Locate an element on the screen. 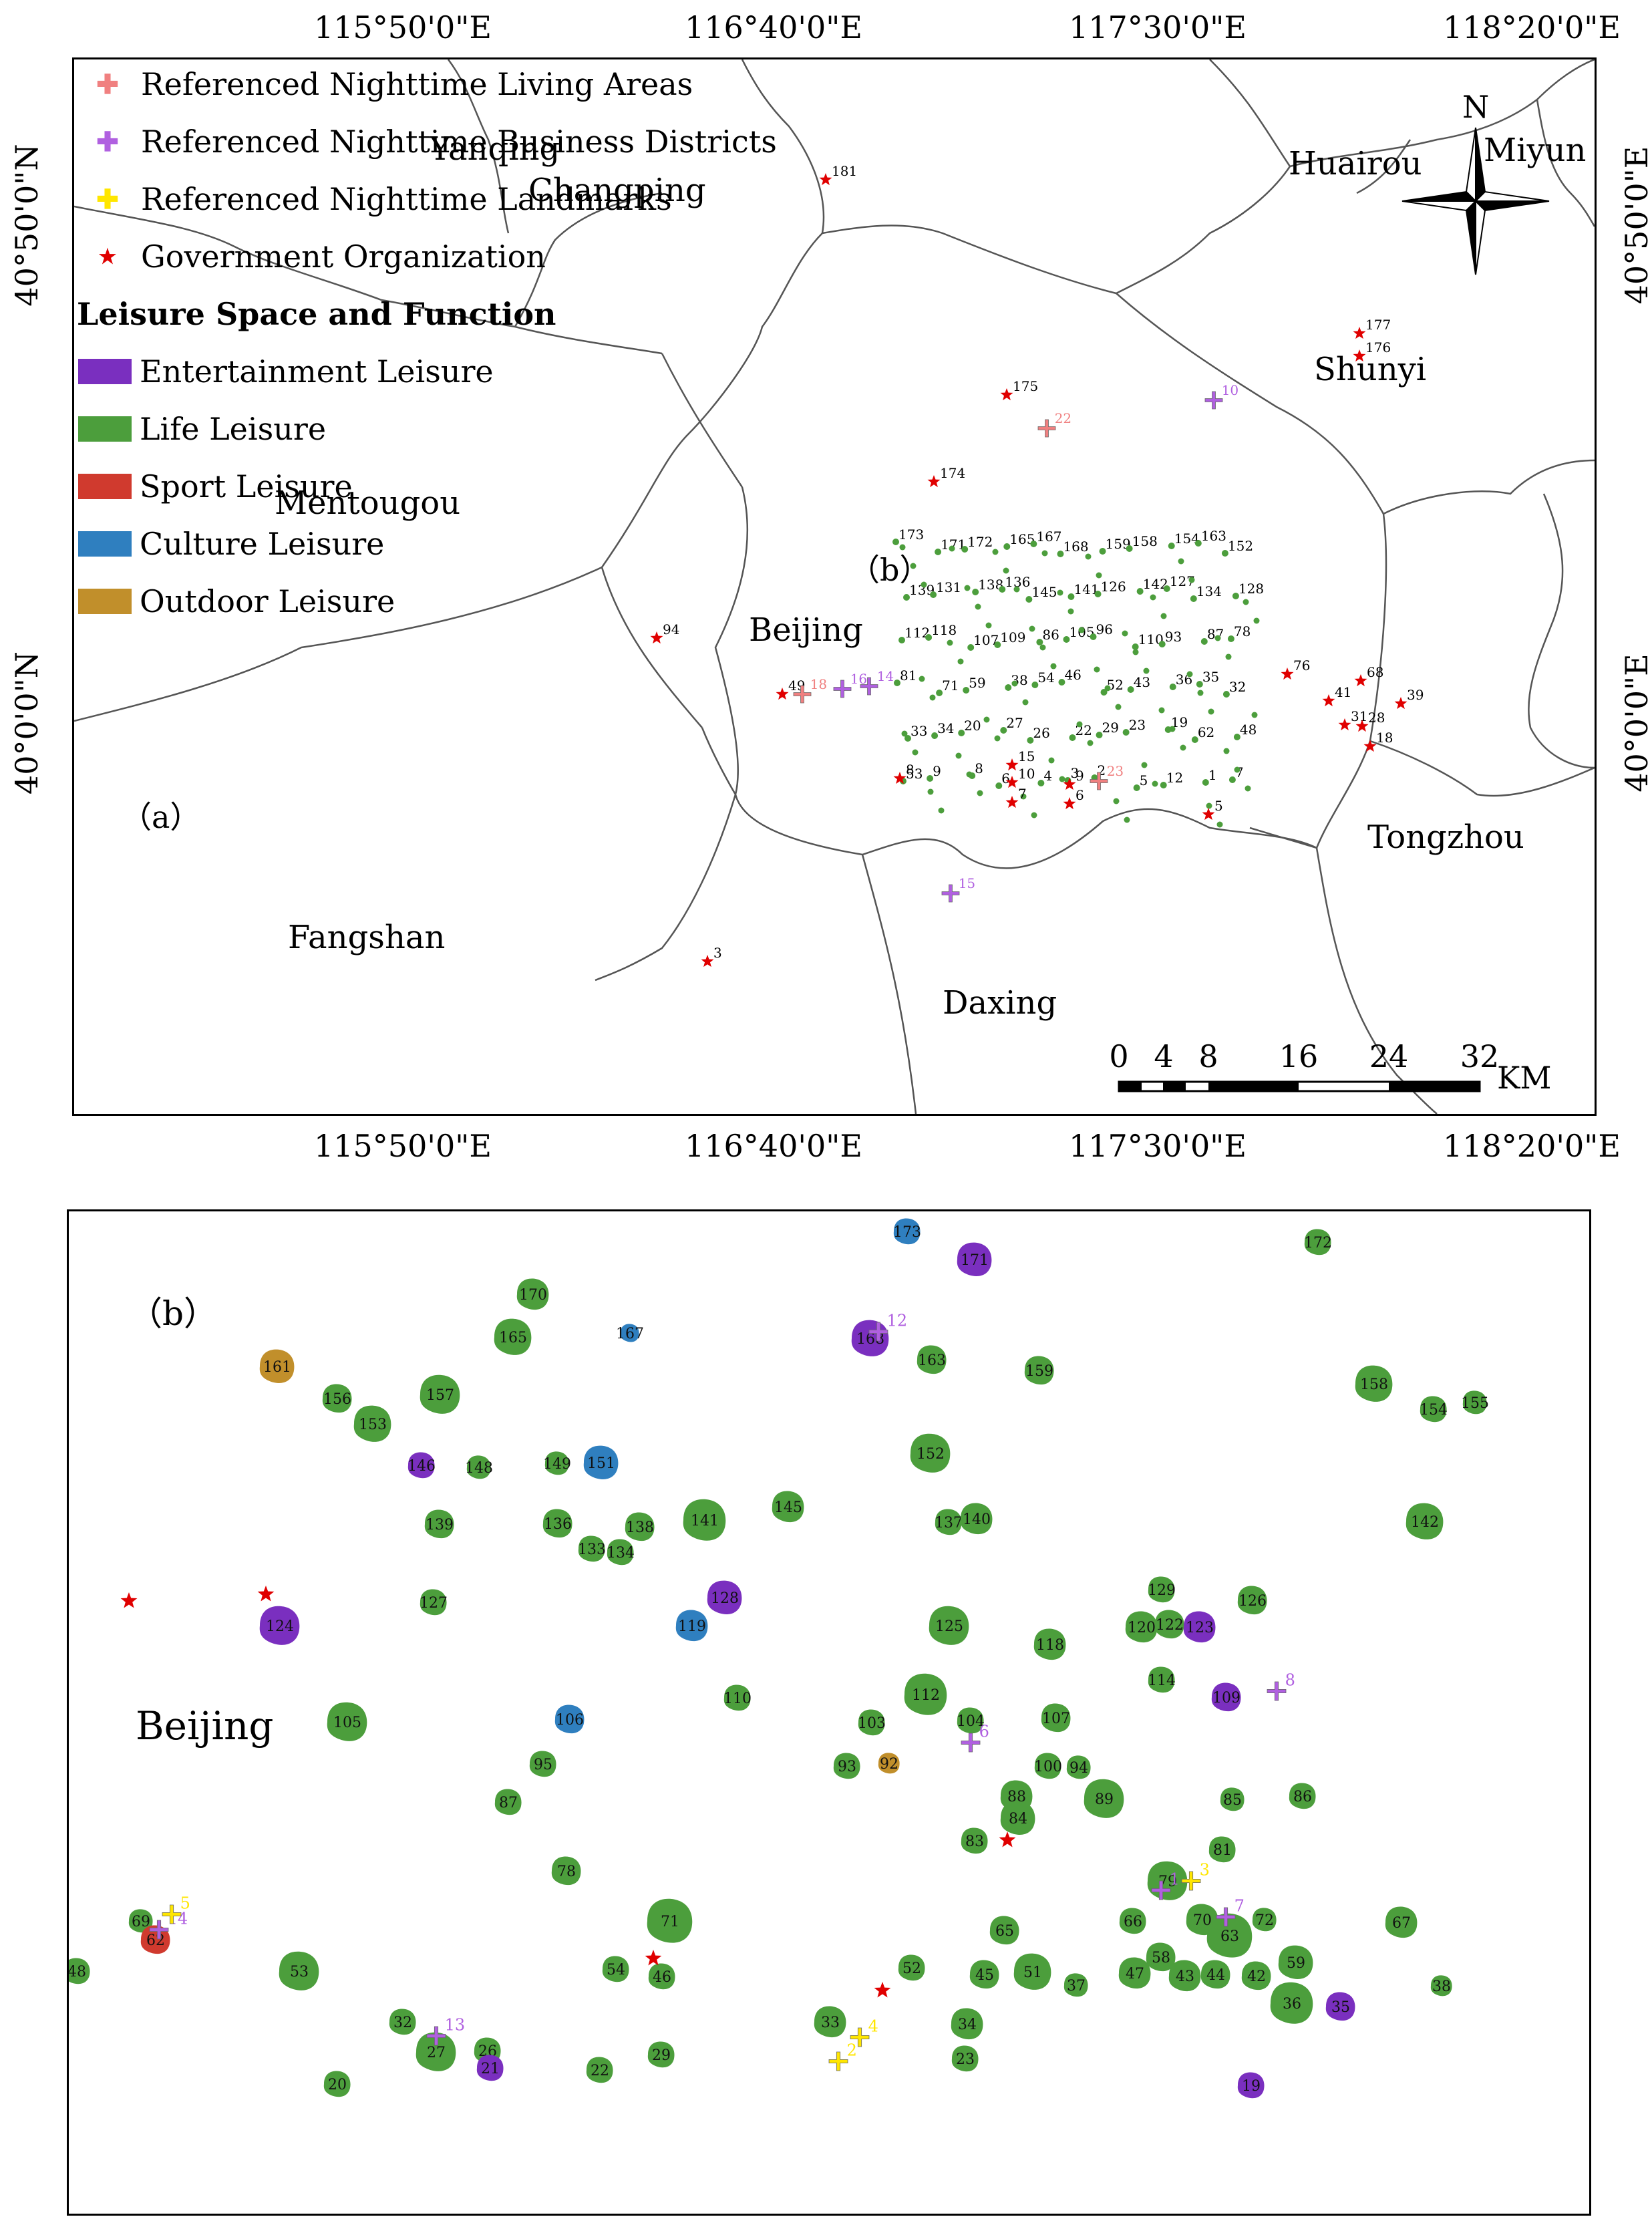 Image resolution: width=1652 pixels, height=2221 pixels. svg-text: 123 is located at coordinates (1200, 1628).